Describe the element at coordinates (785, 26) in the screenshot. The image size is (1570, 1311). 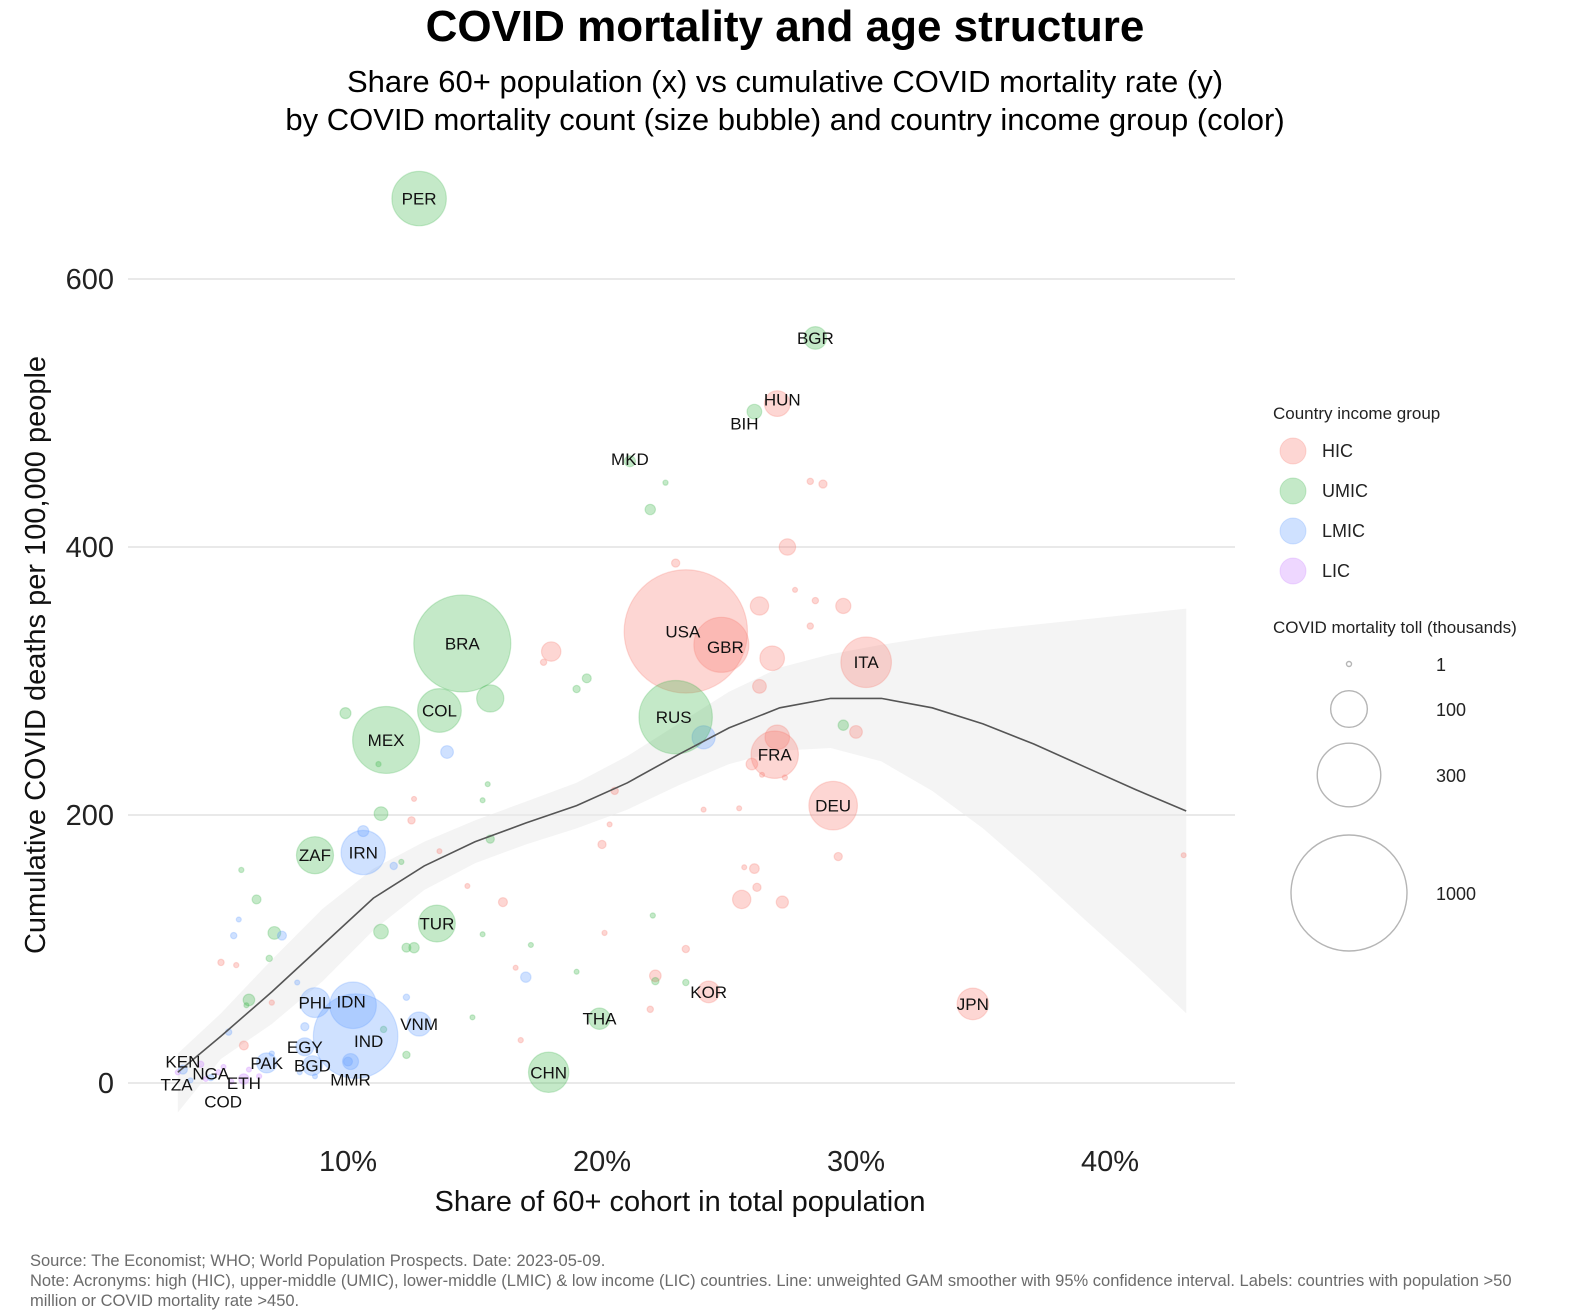
I see `chart-title: COVID mortality and age structure` at that location.